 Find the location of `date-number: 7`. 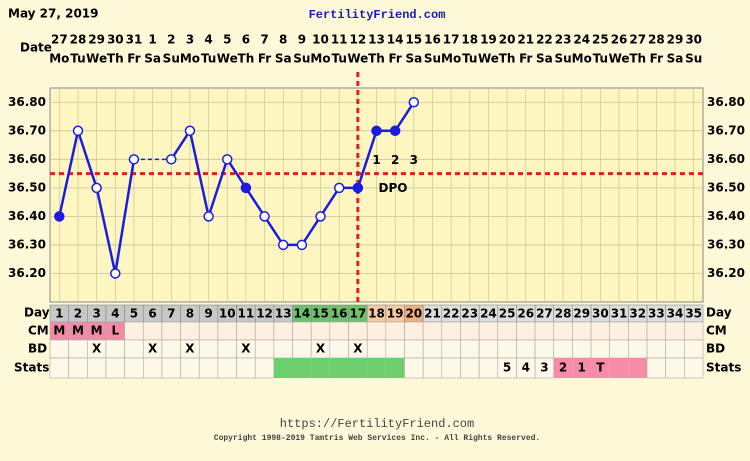

date-number: 7 is located at coordinates (264, 40).